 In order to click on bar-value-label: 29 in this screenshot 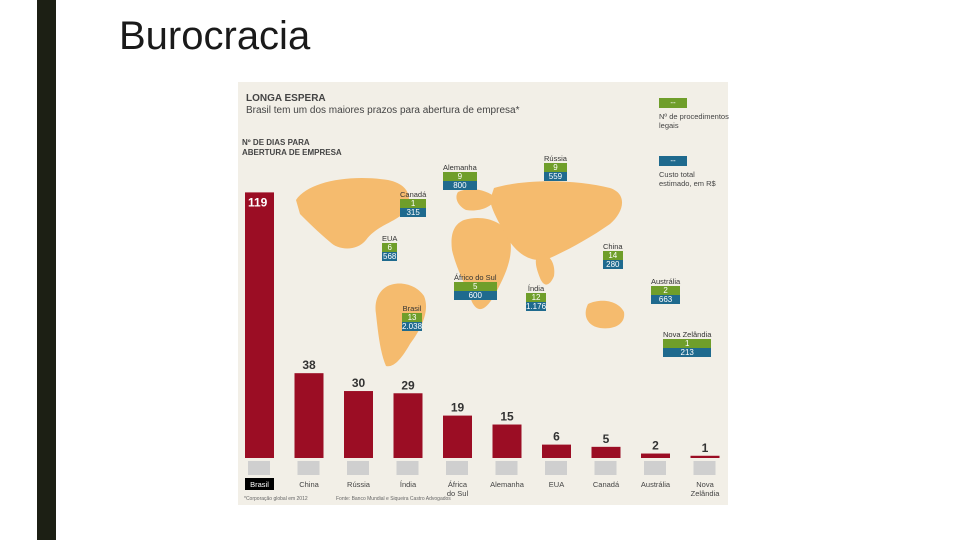, I will do `click(408, 385)`.